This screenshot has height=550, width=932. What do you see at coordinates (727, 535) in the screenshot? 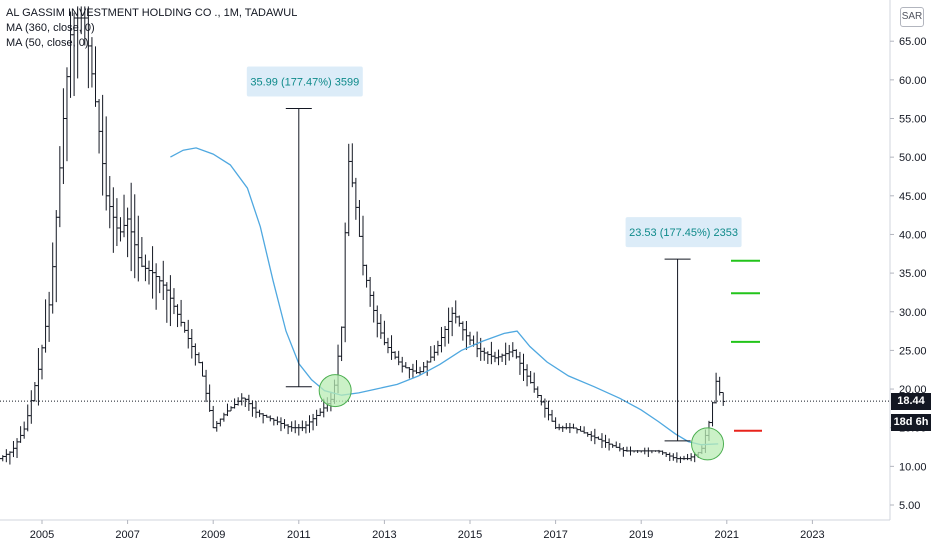
I see `x-tick-label: 2021` at bounding box center [727, 535].